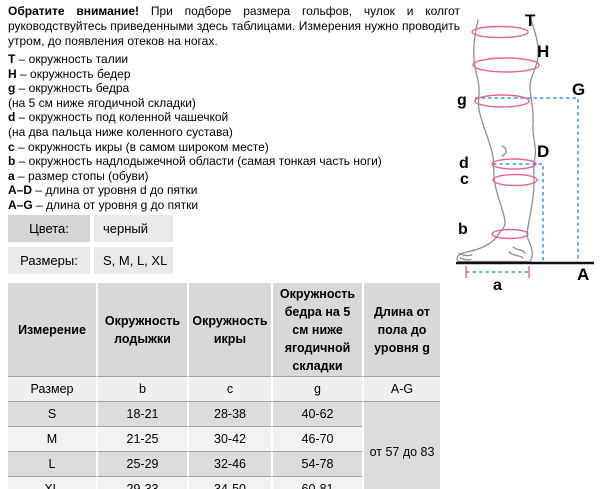 Image resolution: width=606 pixels, height=489 pixels. I want to click on diagram-label-a: a, so click(497, 284).